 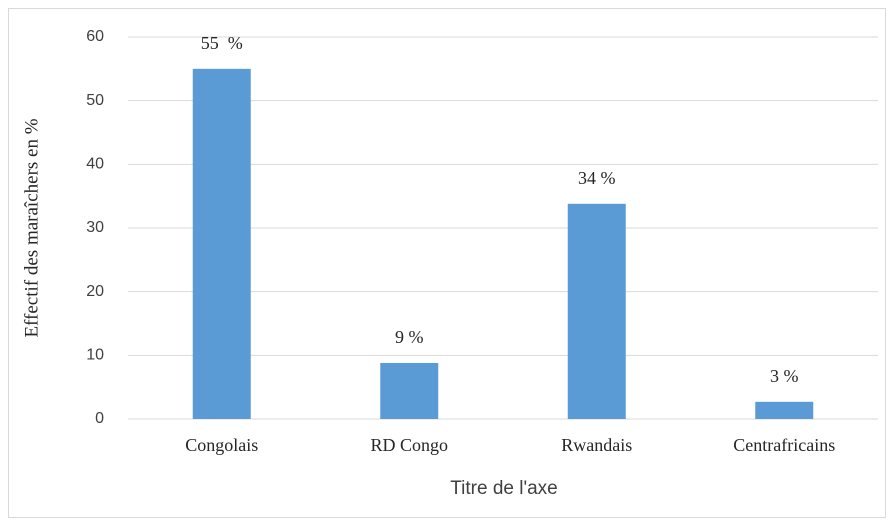 I want to click on y-tick-label: 30, so click(x=95, y=227).